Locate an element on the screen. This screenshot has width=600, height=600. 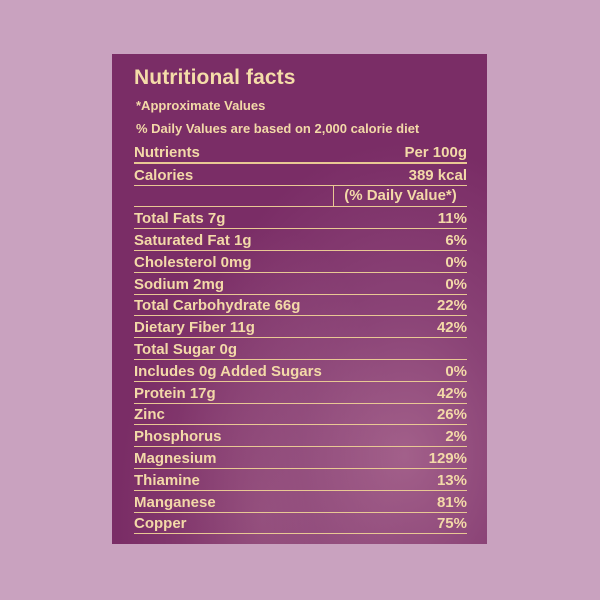
table-header-row: Nutrients Per 100g is located at coordinates (300, 153).